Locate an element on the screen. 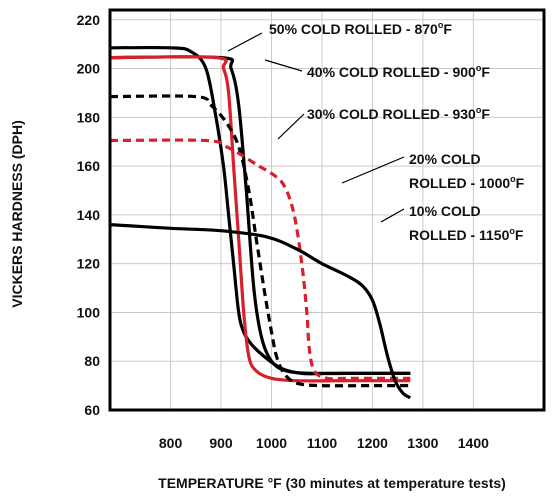  y-tick-label: 220 is located at coordinates (89, 20).